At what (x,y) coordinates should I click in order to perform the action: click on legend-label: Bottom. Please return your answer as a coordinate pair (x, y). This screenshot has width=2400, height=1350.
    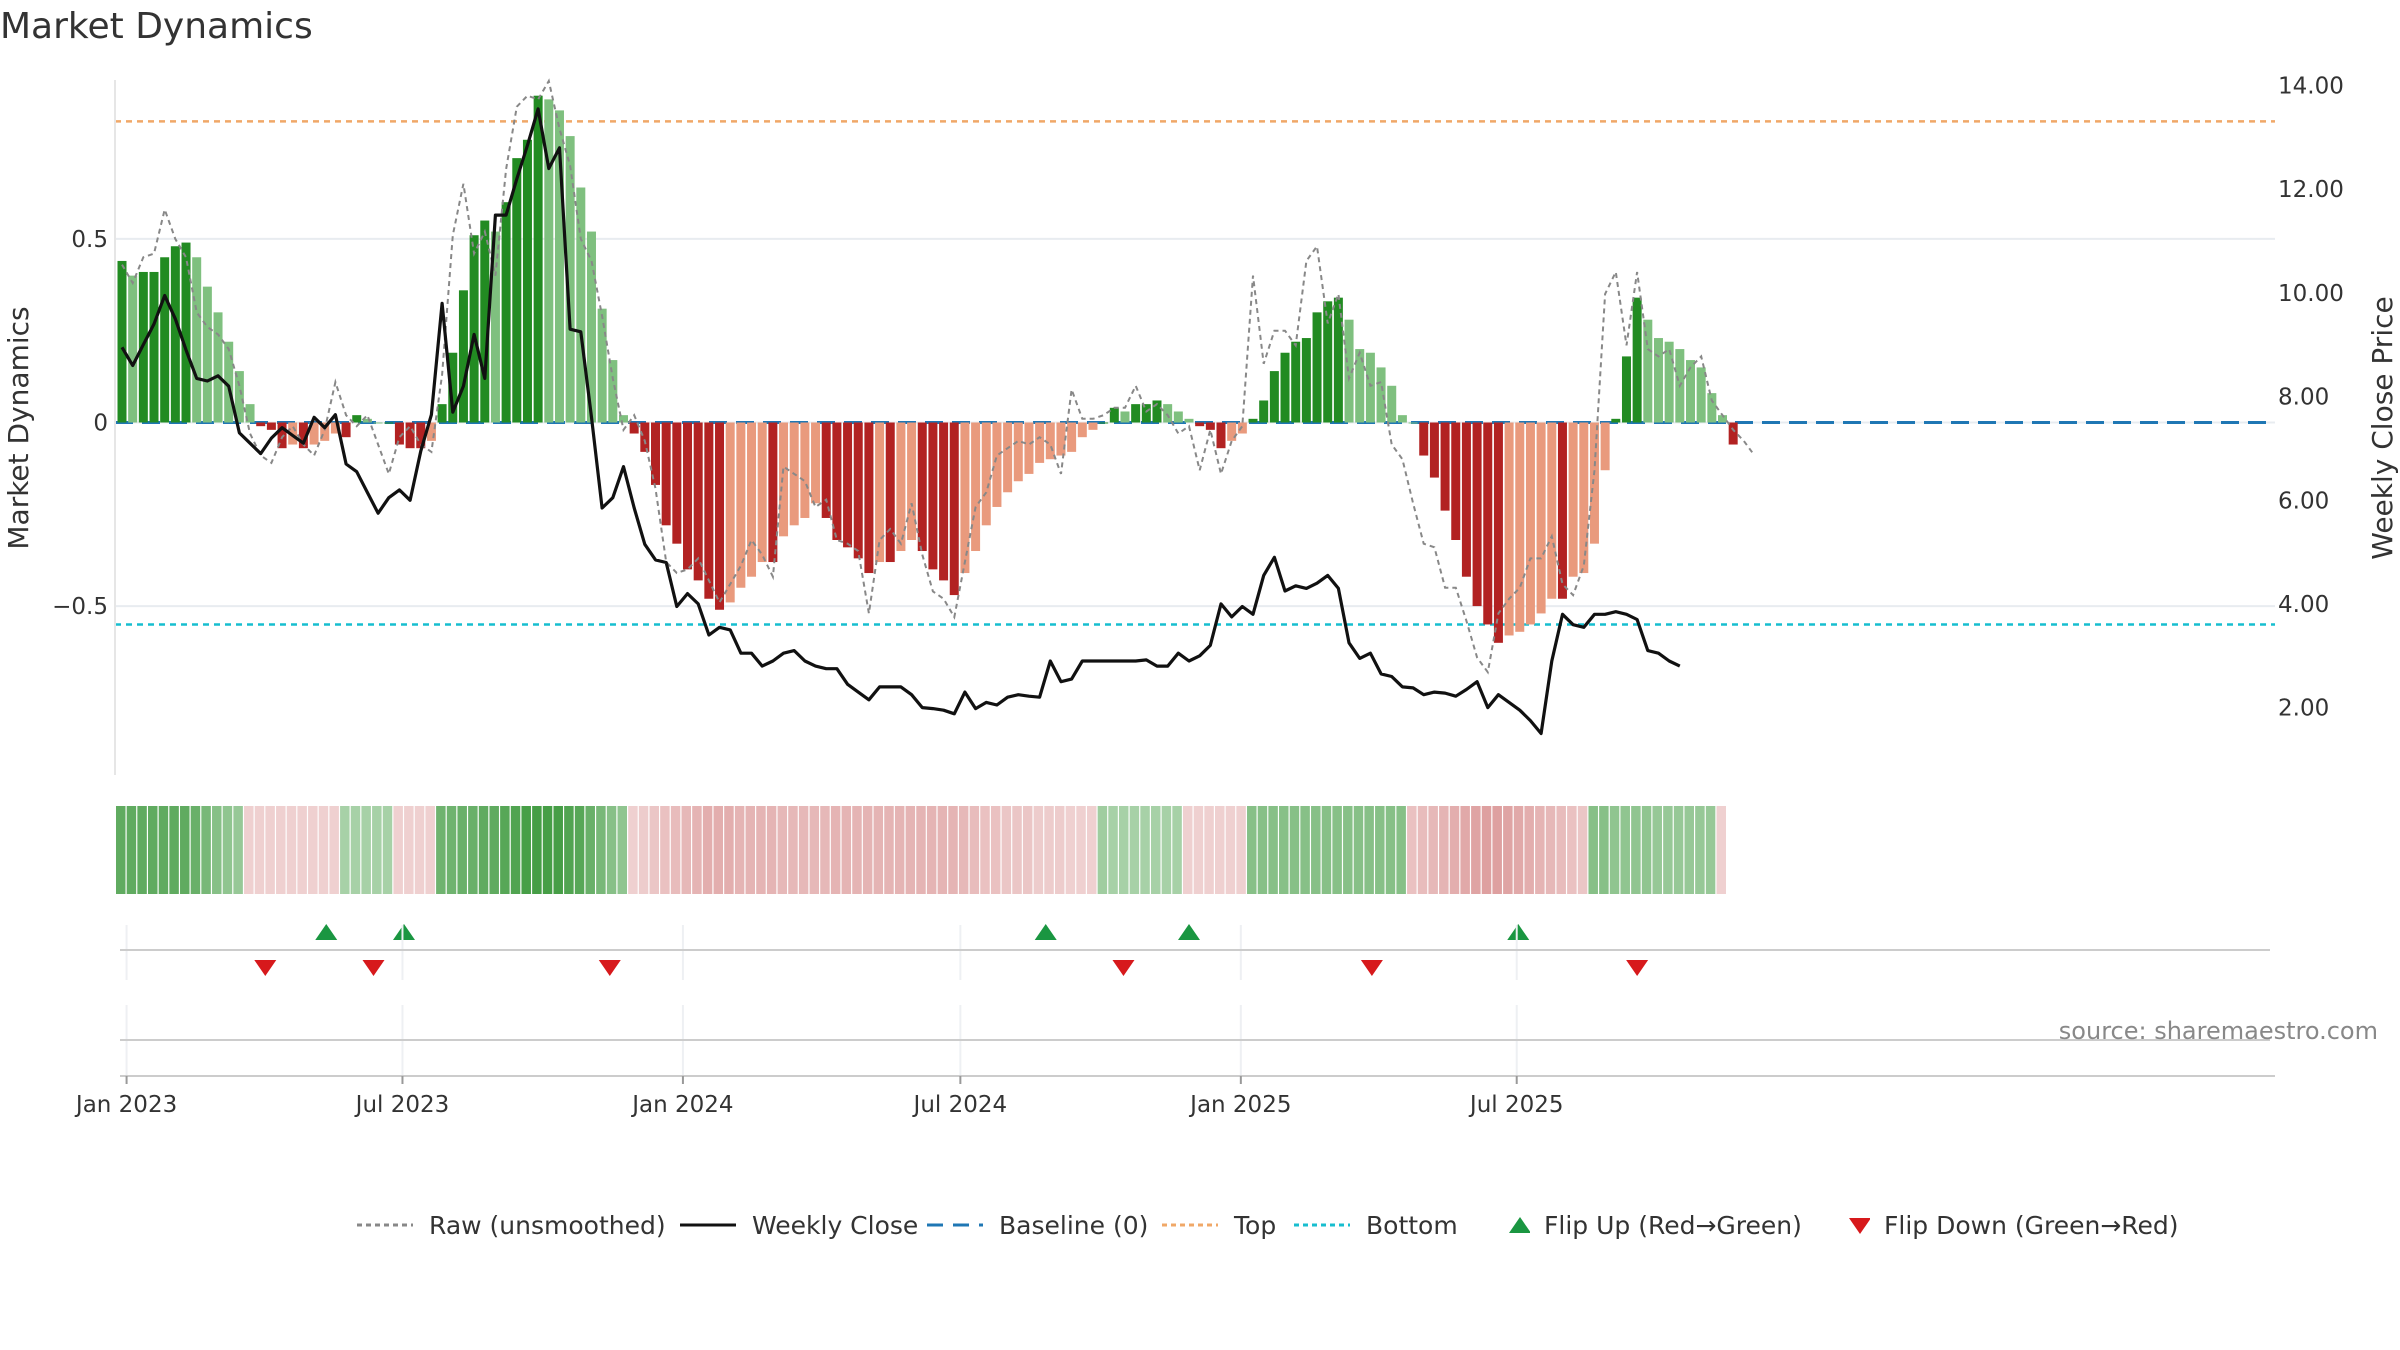
    Looking at the image, I should click on (1412, 1225).